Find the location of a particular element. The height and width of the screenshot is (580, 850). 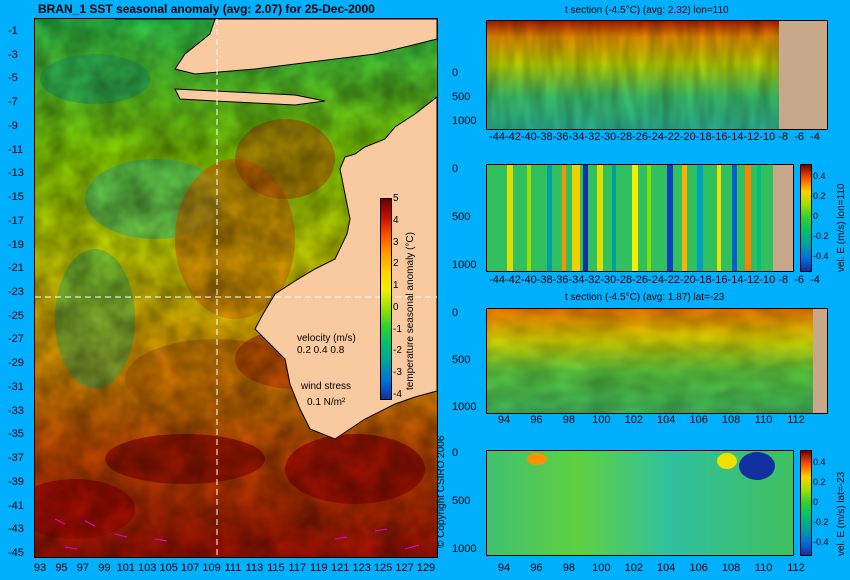

p3-x-tick: 110 is located at coordinates (763, 420).